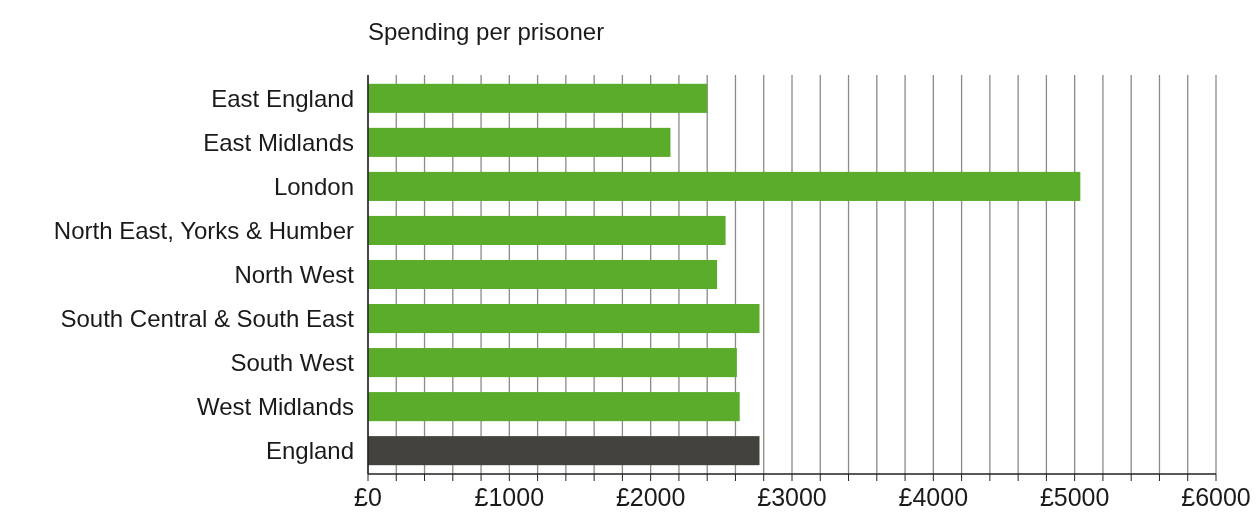 The width and height of the screenshot is (1259, 516). Describe the element at coordinates (294, 274) in the screenshot. I see `y-tick-label: North West` at that location.